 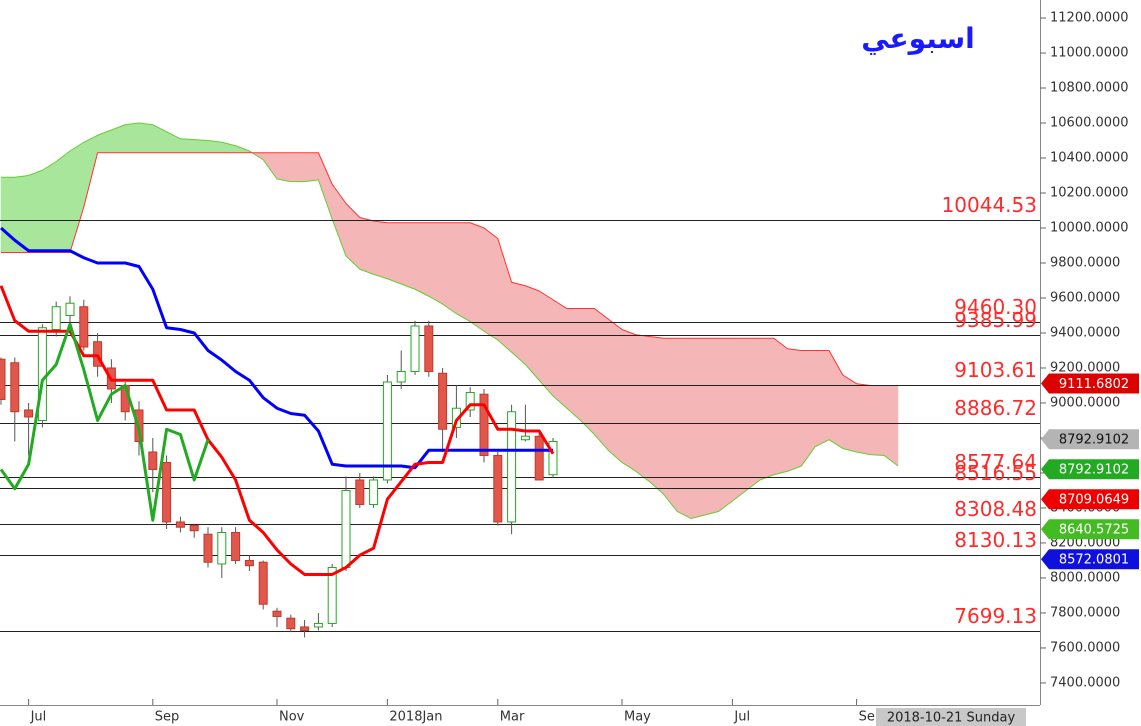 What do you see at coordinates (918, 38) in the screenshot?
I see `chart-title: اسبوعي` at bounding box center [918, 38].